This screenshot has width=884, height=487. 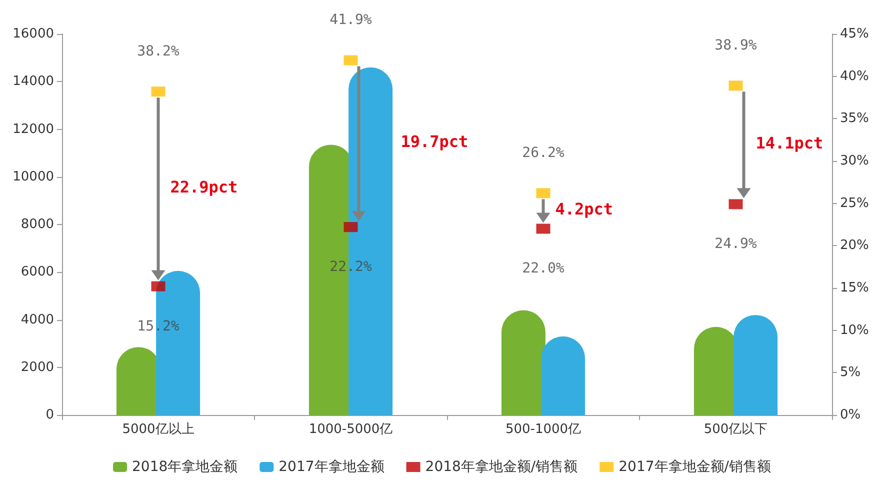 I want to click on y-tick-label: 12000, so click(x=33, y=129).